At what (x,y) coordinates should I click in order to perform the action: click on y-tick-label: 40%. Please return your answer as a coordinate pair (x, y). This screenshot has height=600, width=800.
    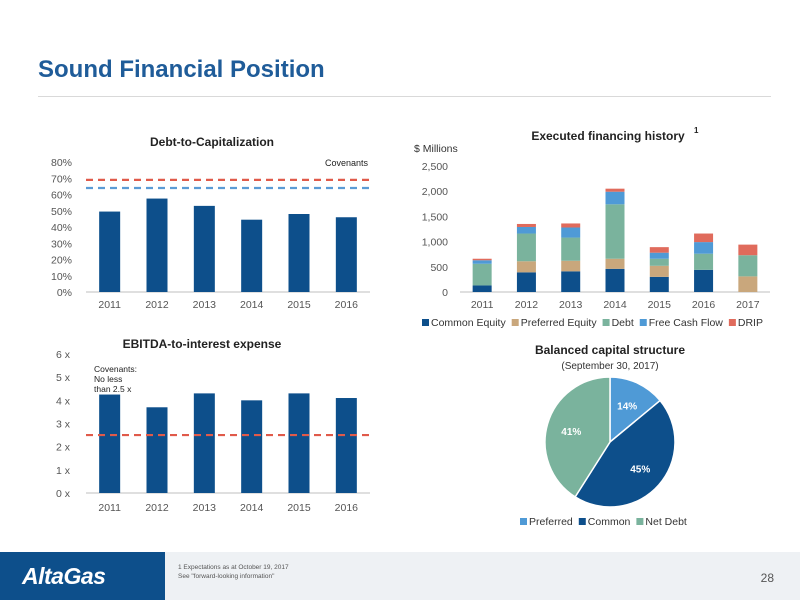
    Looking at the image, I should click on (61, 228).